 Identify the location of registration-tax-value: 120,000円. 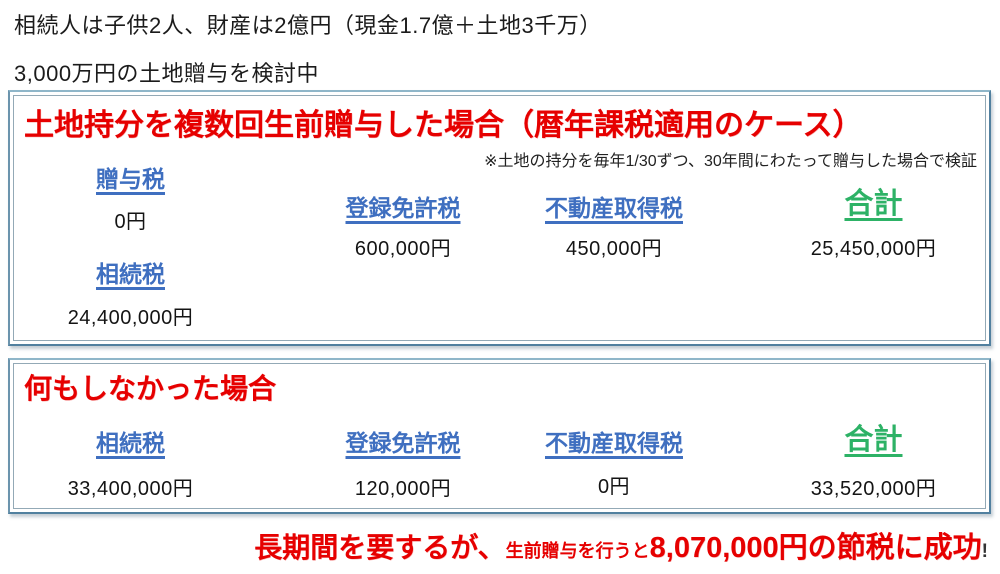
(403, 489).